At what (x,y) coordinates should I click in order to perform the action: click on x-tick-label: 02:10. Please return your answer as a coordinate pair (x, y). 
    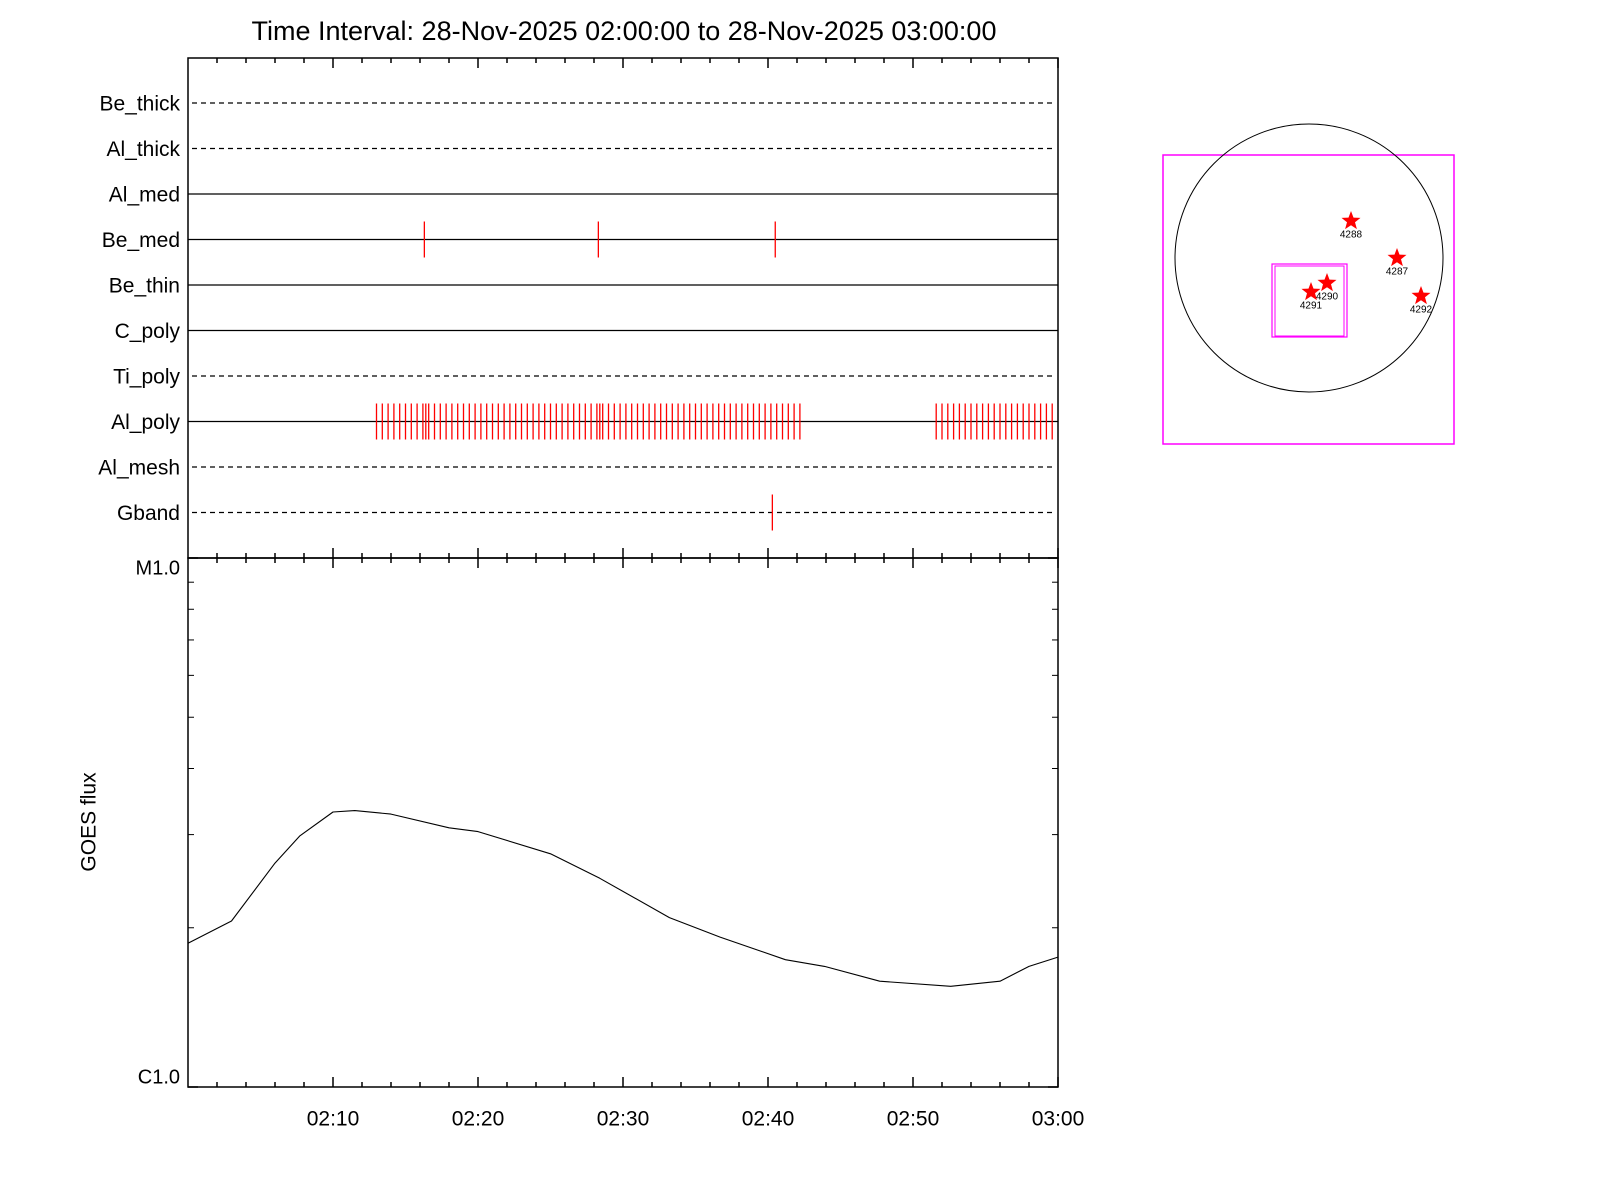
    Looking at the image, I should click on (333, 1119).